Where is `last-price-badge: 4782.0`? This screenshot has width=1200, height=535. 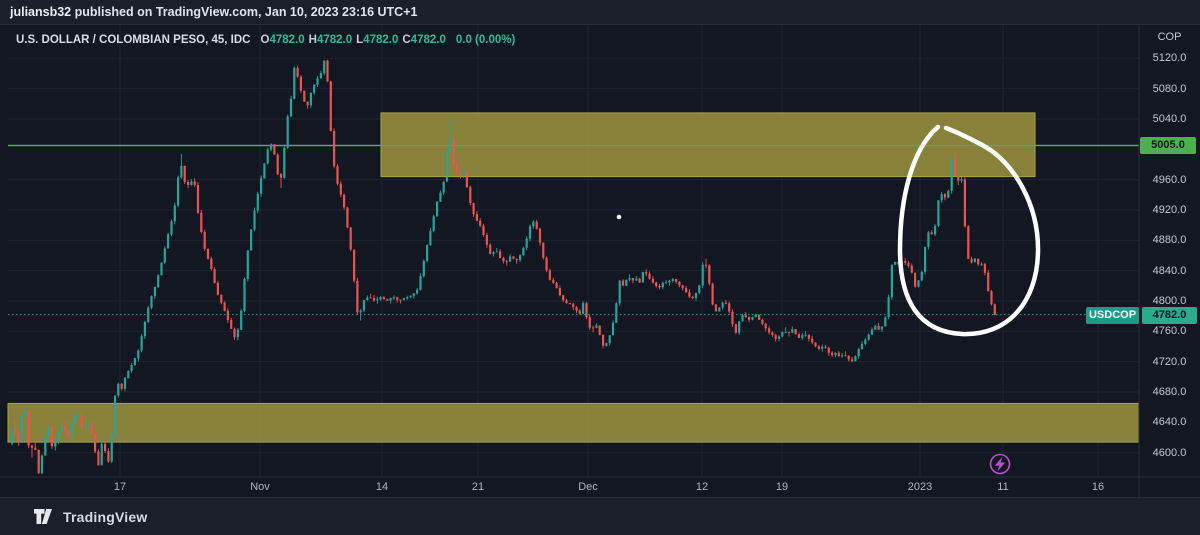 last-price-badge: 4782.0 is located at coordinates (1169, 315).